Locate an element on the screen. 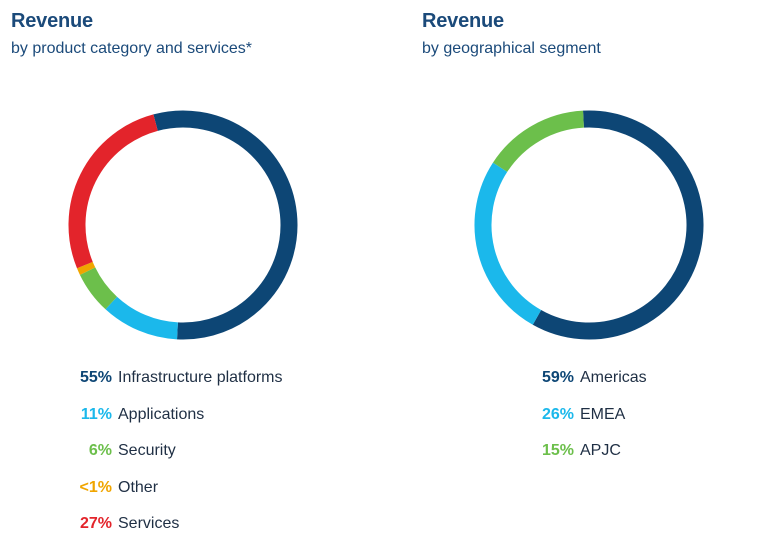 The width and height of the screenshot is (780, 549). legend-label: Infrastructure platforms is located at coordinates (200, 377).